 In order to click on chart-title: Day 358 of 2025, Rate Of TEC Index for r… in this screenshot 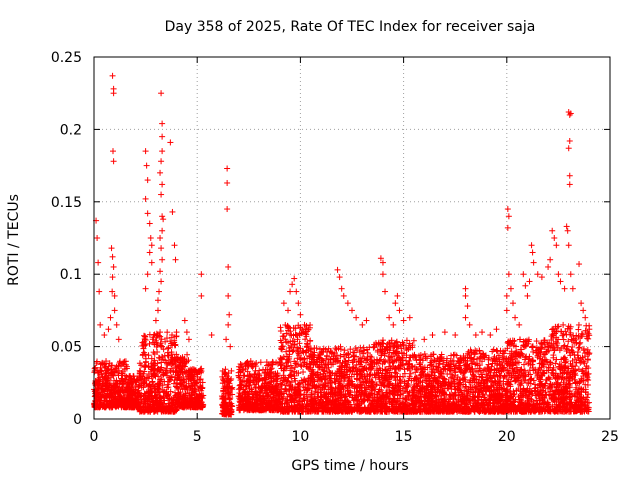, I will do `click(350, 27)`.